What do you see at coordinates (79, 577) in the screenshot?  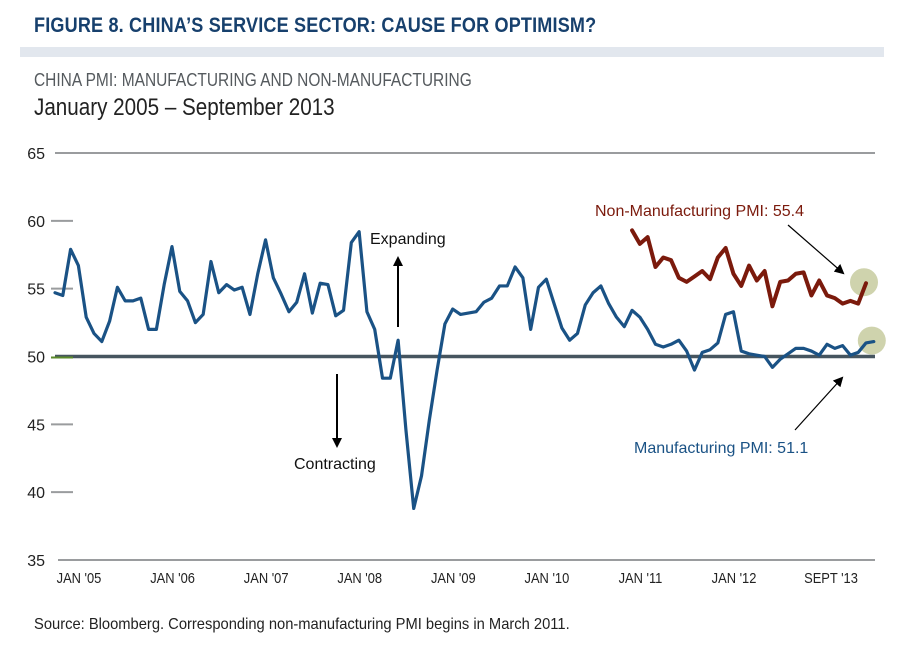 I see `x-tick-label: JAN '05` at bounding box center [79, 577].